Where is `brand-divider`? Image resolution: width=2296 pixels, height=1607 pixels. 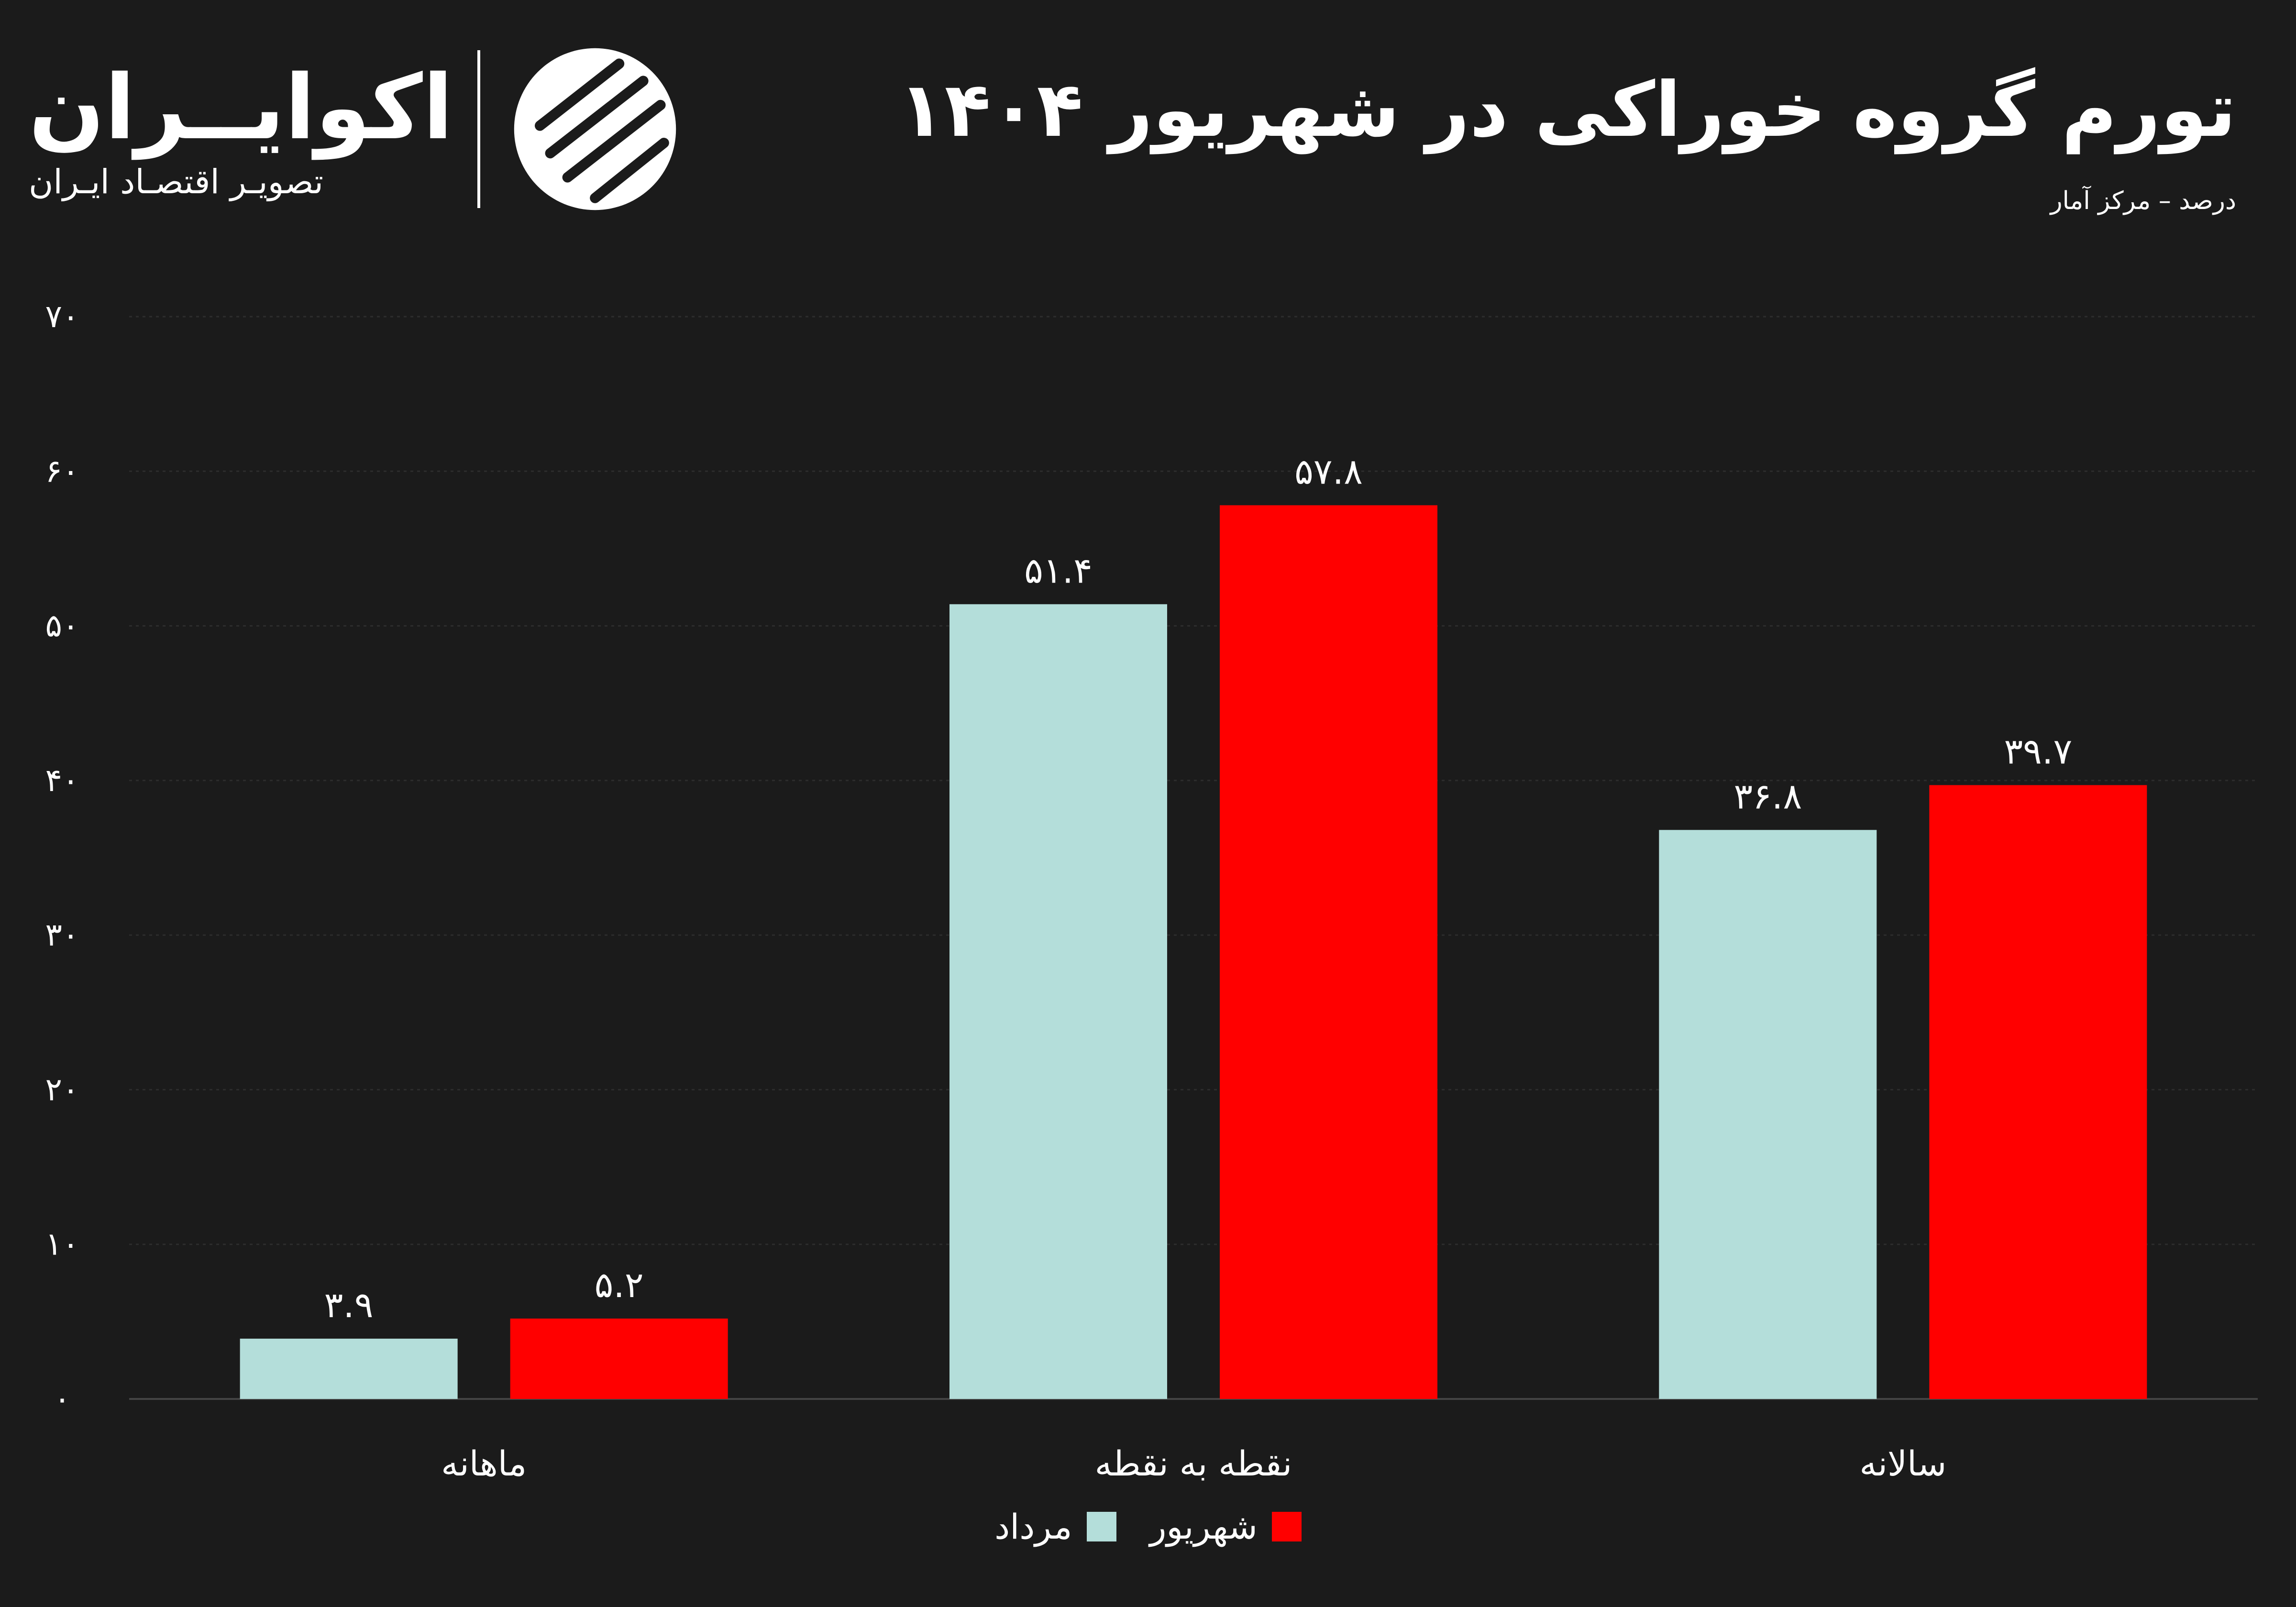
brand-divider is located at coordinates (478, 129).